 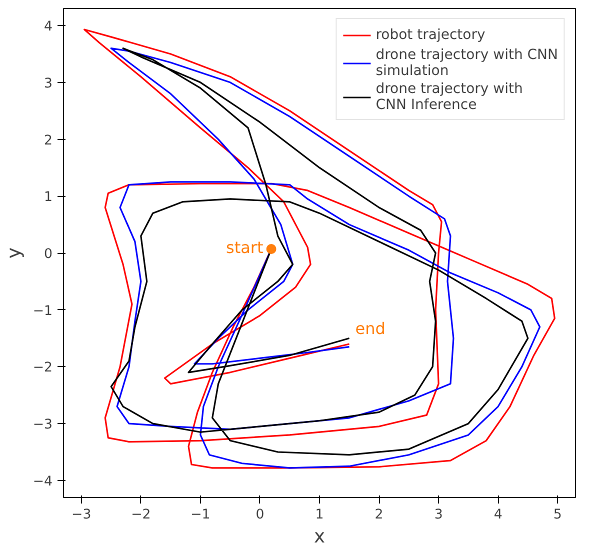 What do you see at coordinates (42, 311) in the screenshot?
I see `y-tick-label: −1` at bounding box center [42, 311].